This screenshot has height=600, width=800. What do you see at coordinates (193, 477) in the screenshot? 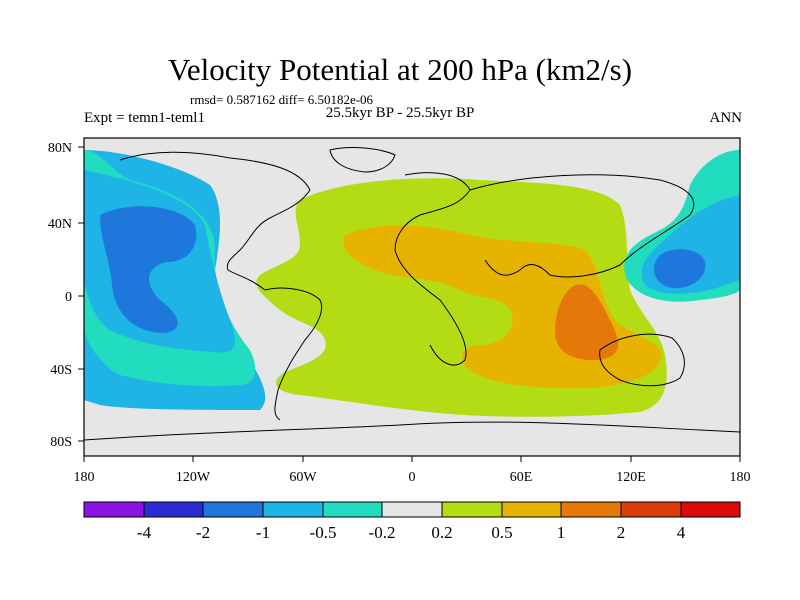
I see `lon-label-120w: 120W` at bounding box center [193, 477].